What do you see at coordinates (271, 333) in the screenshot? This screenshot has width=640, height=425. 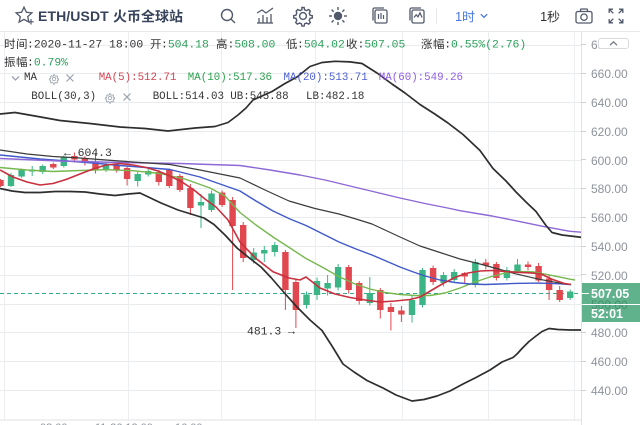 I see `svg-text: 481.3 →` at bounding box center [271, 333].